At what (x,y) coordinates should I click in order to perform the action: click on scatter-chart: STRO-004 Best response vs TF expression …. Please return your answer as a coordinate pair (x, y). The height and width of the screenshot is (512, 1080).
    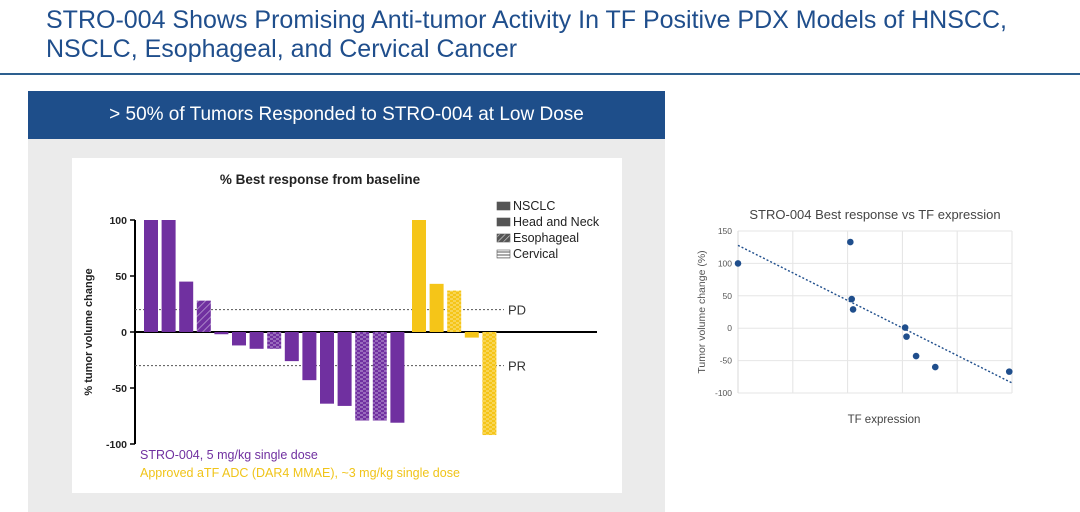
    Looking at the image, I should click on (854, 316).